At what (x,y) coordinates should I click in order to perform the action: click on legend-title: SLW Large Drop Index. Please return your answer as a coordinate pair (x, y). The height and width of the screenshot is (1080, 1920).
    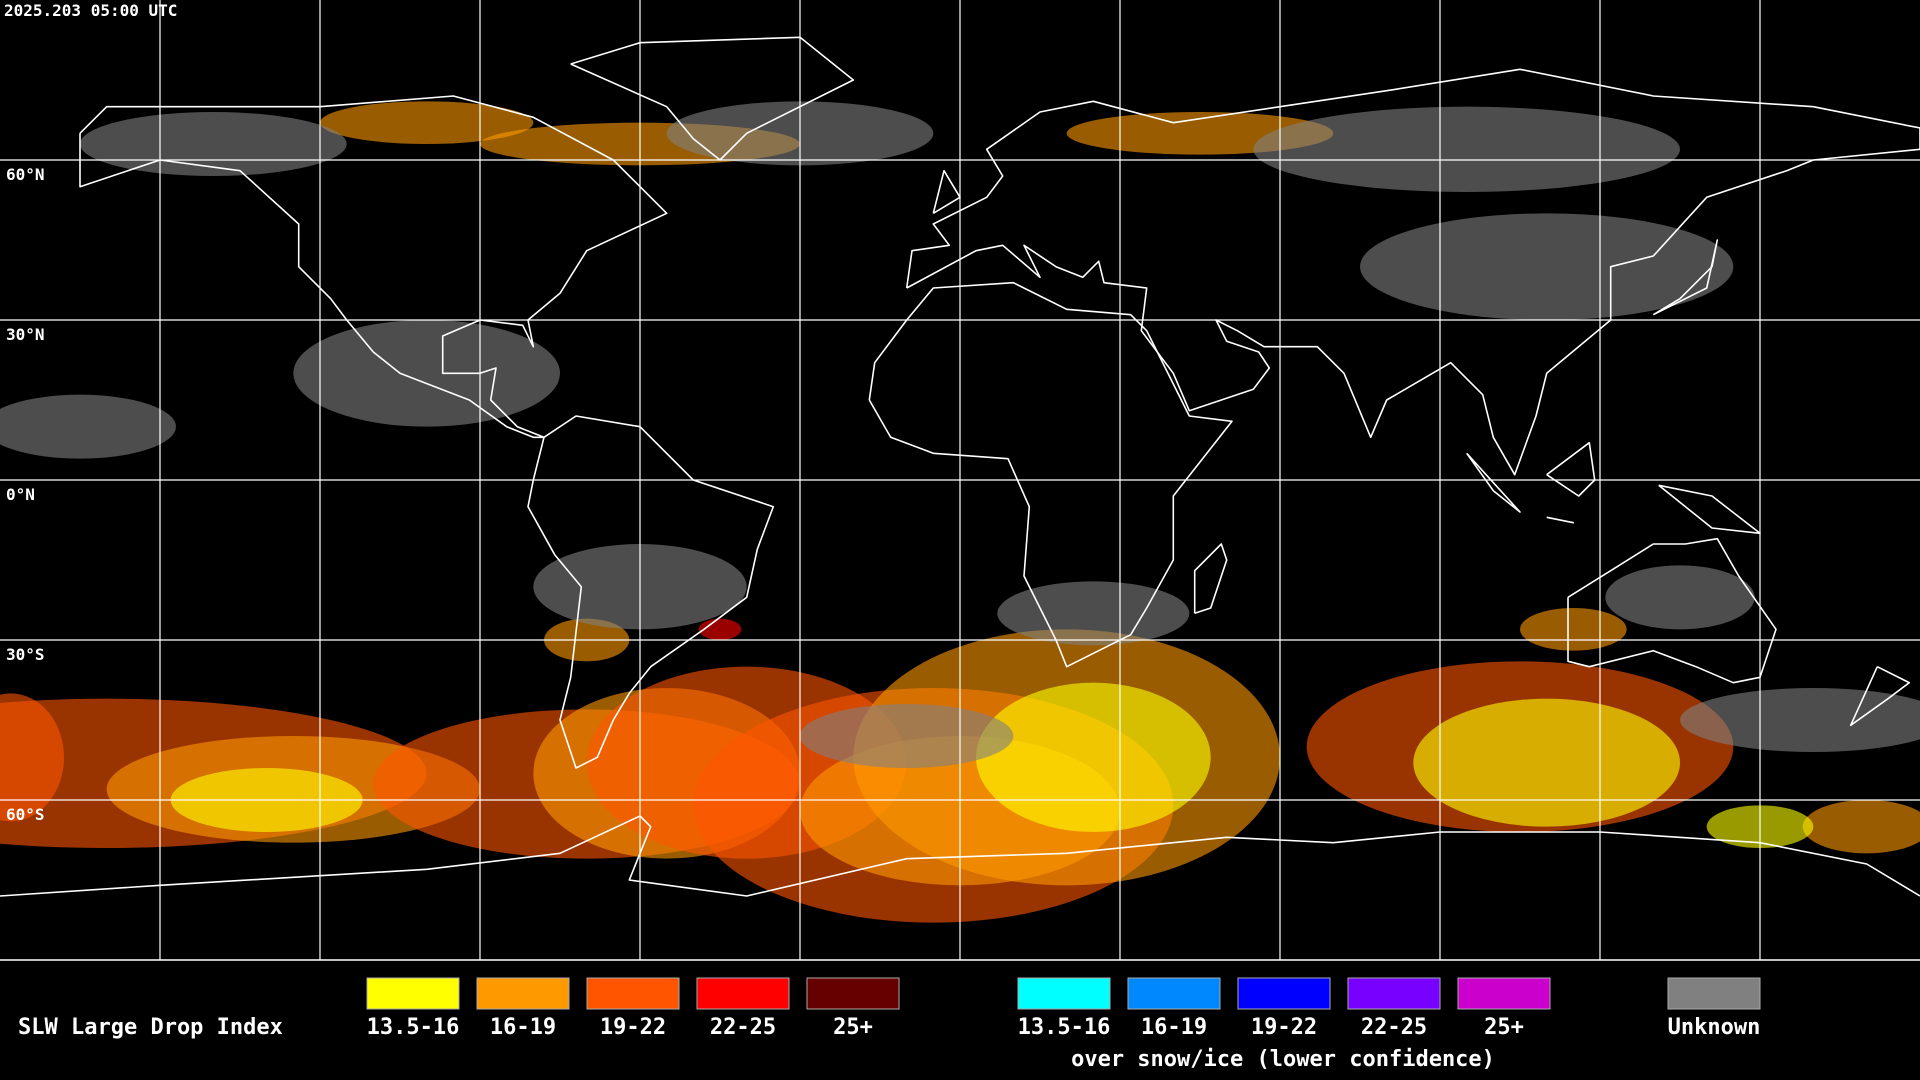
    Looking at the image, I should click on (150, 1027).